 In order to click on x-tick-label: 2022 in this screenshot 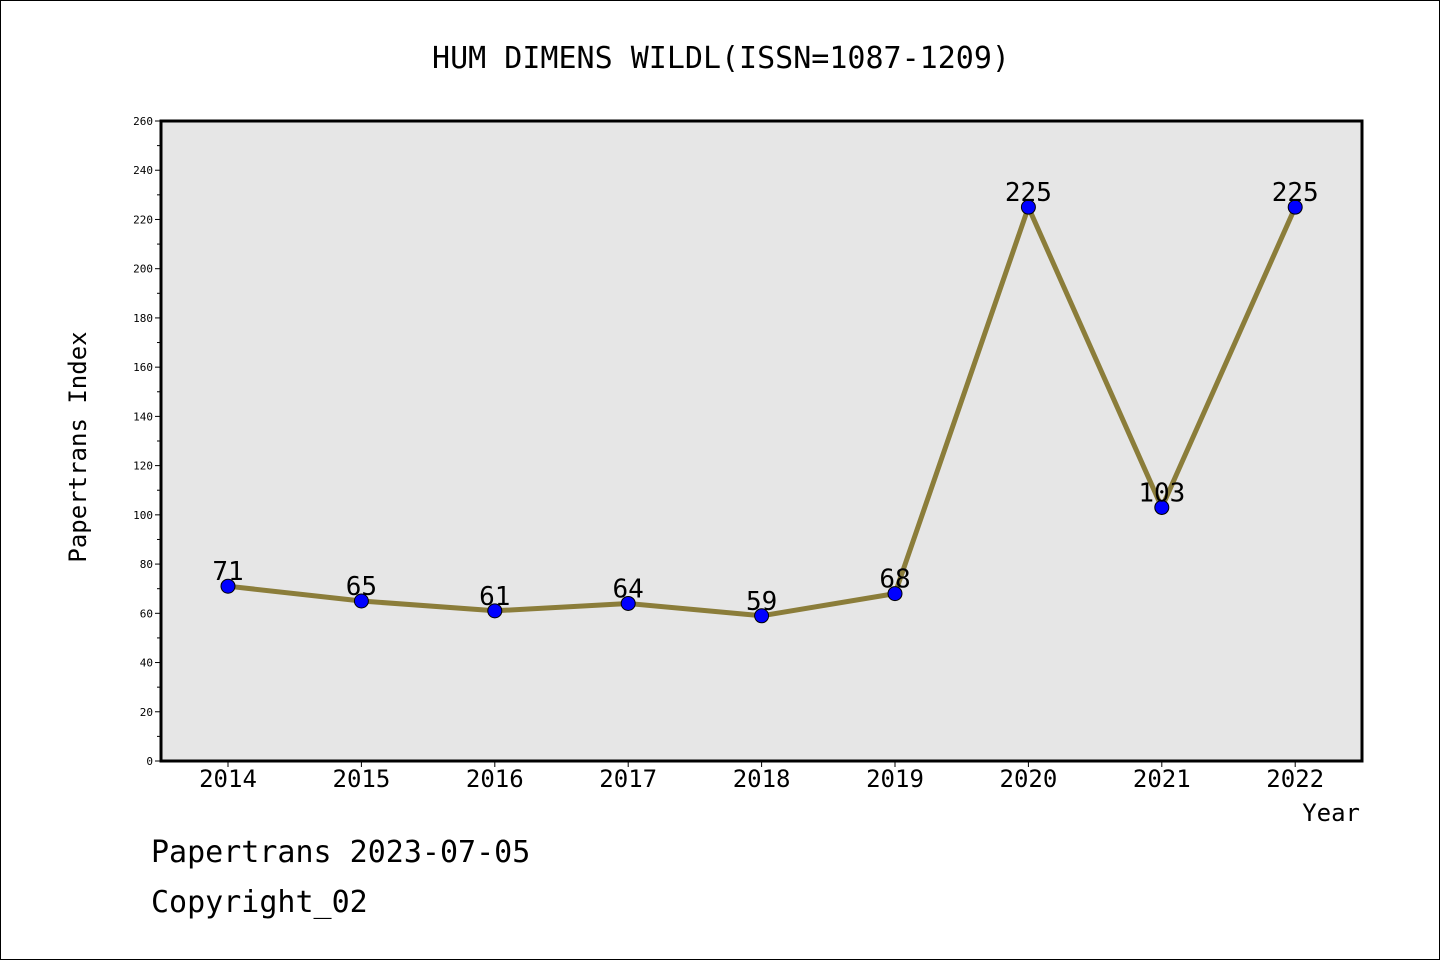, I will do `click(1295, 779)`.